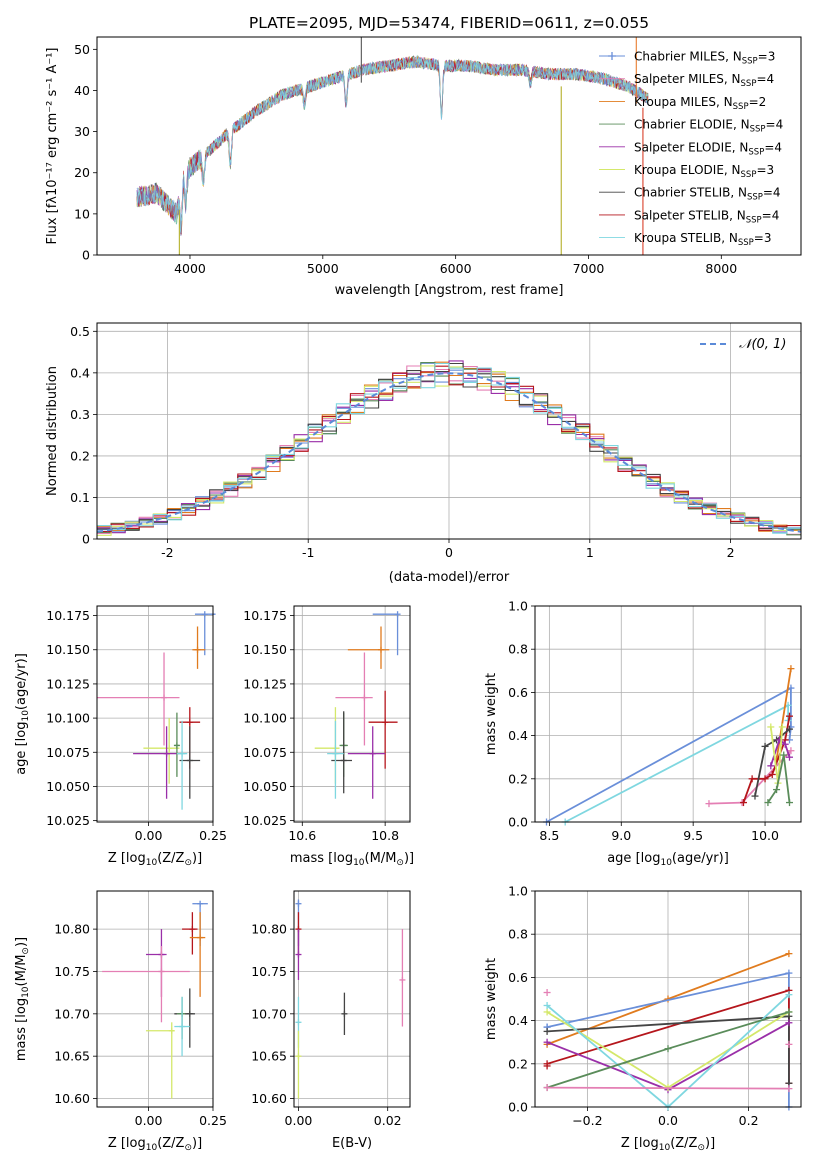 The height and width of the screenshot is (1174, 819). I want to click on x-tick-label: 8.5, so click(549, 835).